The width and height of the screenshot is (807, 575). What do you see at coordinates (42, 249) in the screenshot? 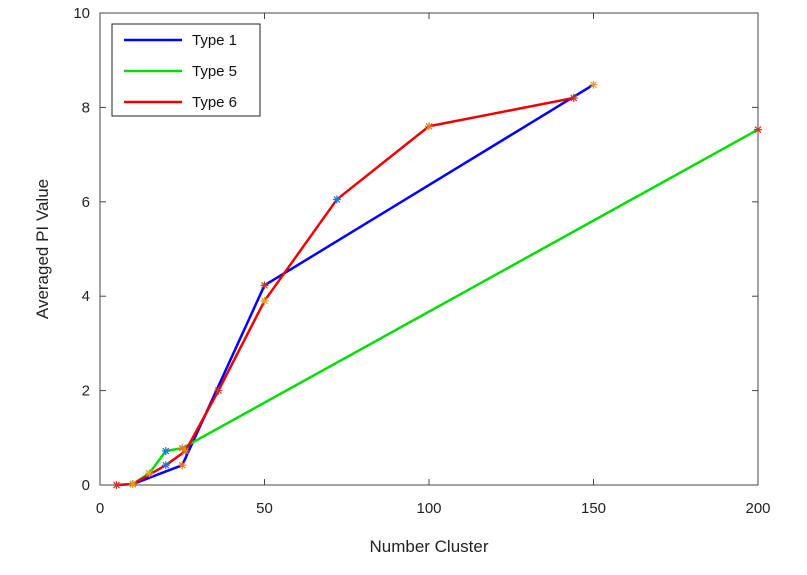
I see `y-axis-title: Averaged PI Value` at bounding box center [42, 249].